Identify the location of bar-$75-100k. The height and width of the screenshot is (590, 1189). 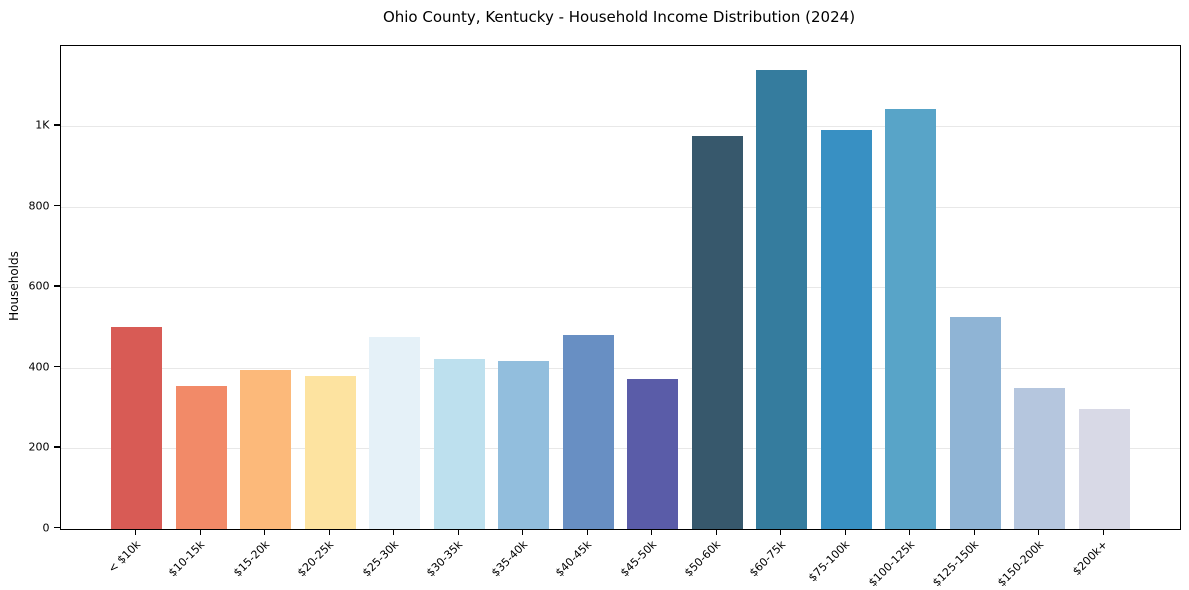
(846, 329).